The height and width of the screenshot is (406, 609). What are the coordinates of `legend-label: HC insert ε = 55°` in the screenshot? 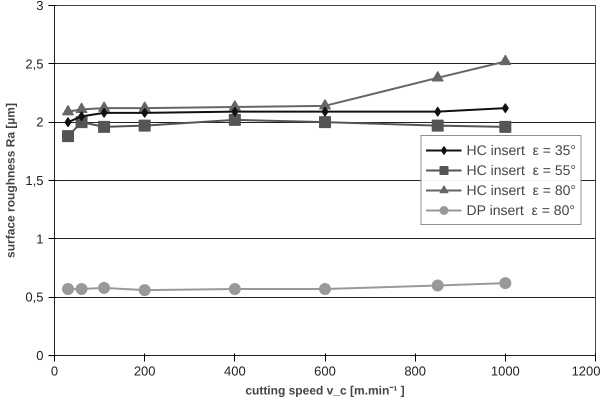 It's located at (521, 170).